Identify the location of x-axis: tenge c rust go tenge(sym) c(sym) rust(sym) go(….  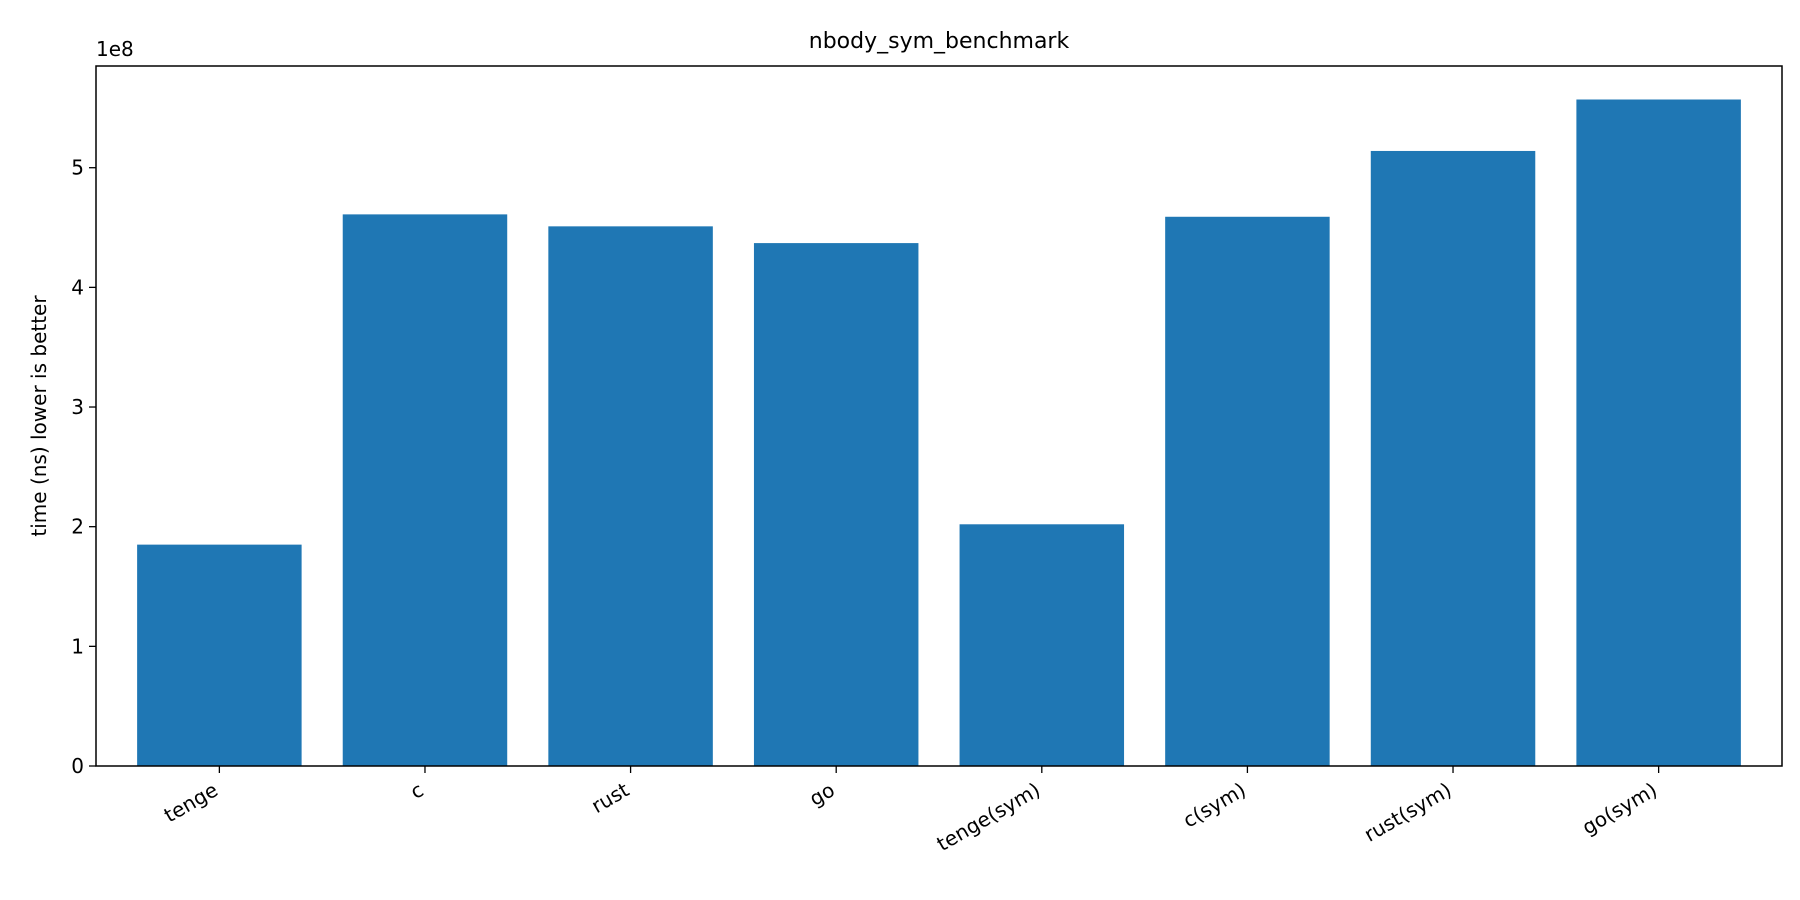
(910, 811).